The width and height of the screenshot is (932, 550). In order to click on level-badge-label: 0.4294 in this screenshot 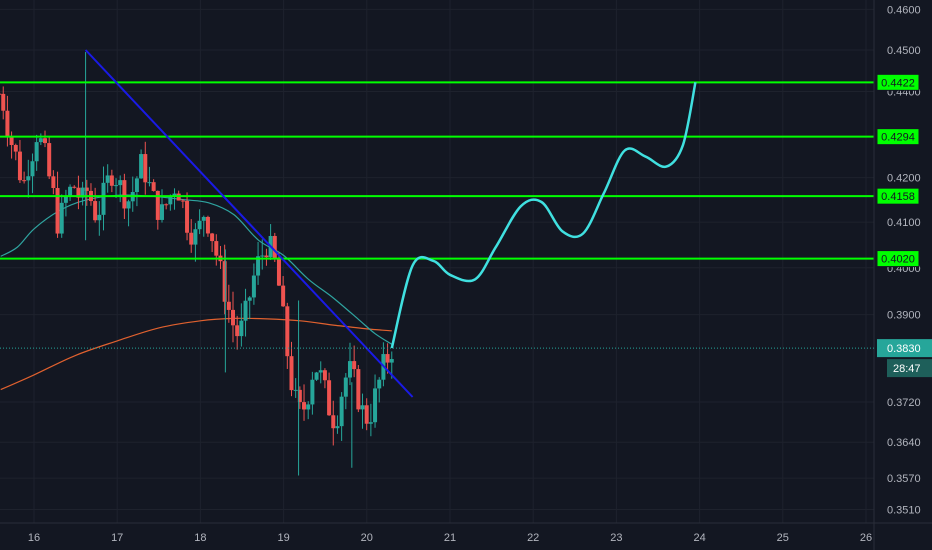, I will do `click(898, 138)`.